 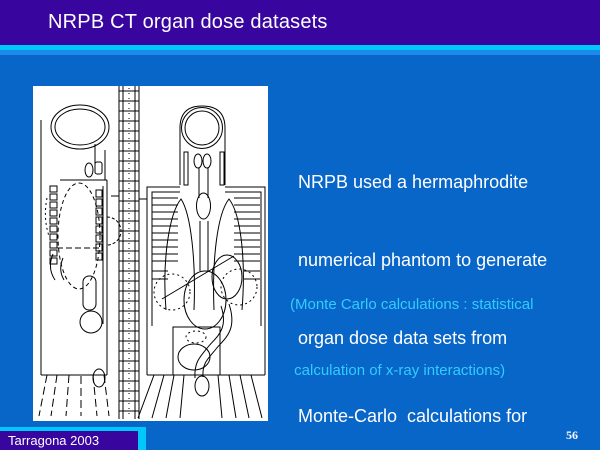 What do you see at coordinates (413, 182) in the screenshot?
I see `body-line: NRPB used a hermaphrodite` at bounding box center [413, 182].